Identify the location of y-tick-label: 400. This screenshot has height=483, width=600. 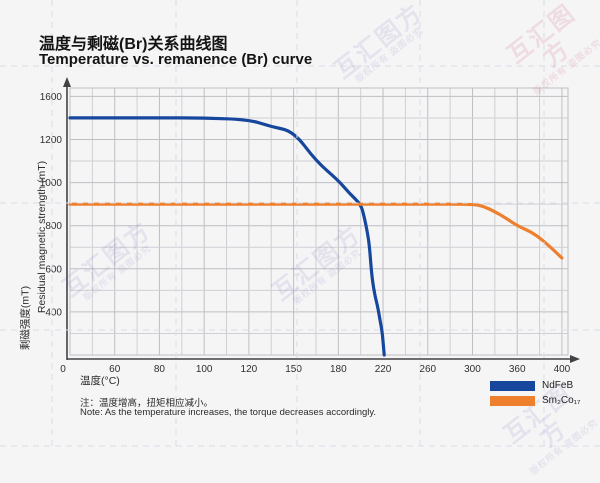
(53, 312).